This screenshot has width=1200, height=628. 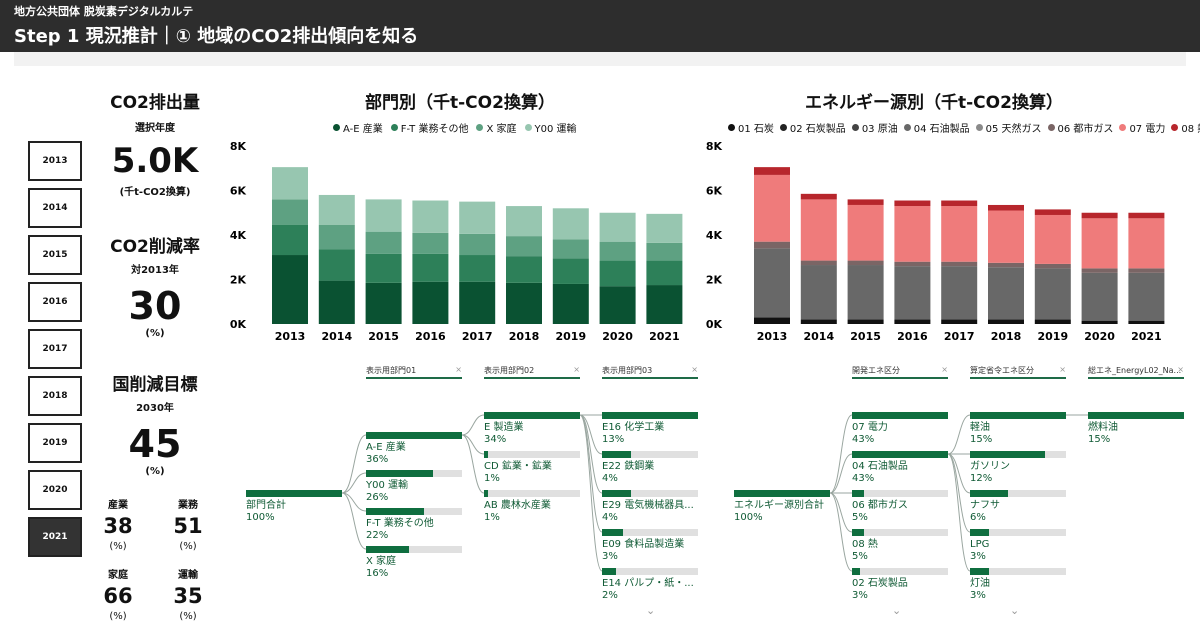 I want to click on legend-item: 06 都市ガス, so click(x=1080, y=127).